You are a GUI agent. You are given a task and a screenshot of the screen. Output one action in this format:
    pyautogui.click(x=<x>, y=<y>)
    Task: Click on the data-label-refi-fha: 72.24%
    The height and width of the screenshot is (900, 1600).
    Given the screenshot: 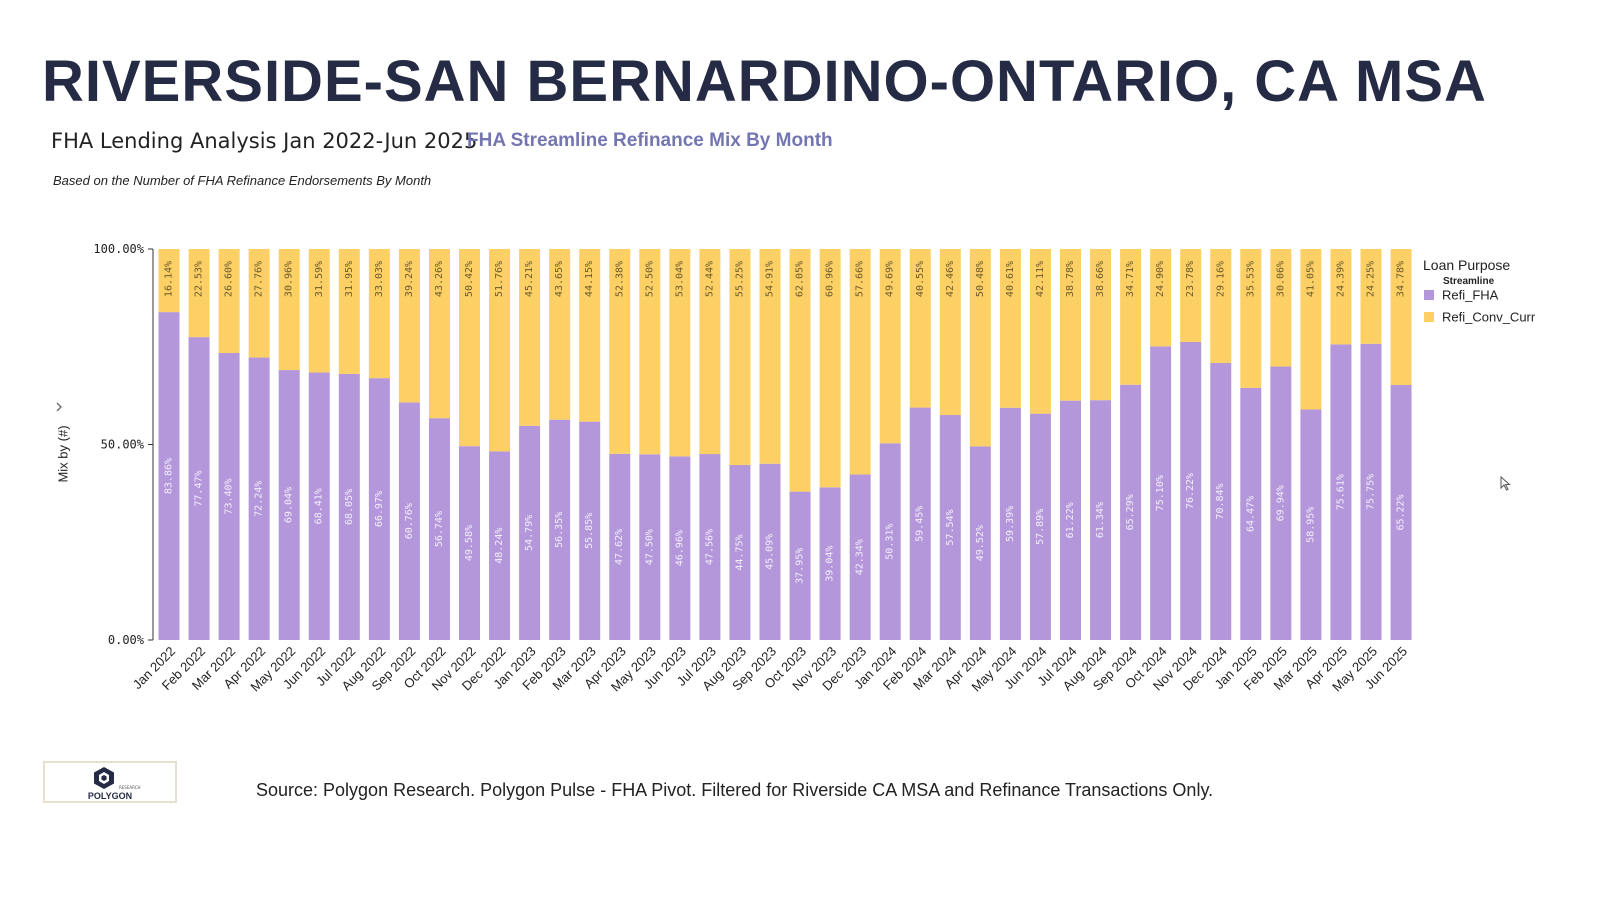 What is the action you would take?
    pyautogui.click(x=259, y=499)
    